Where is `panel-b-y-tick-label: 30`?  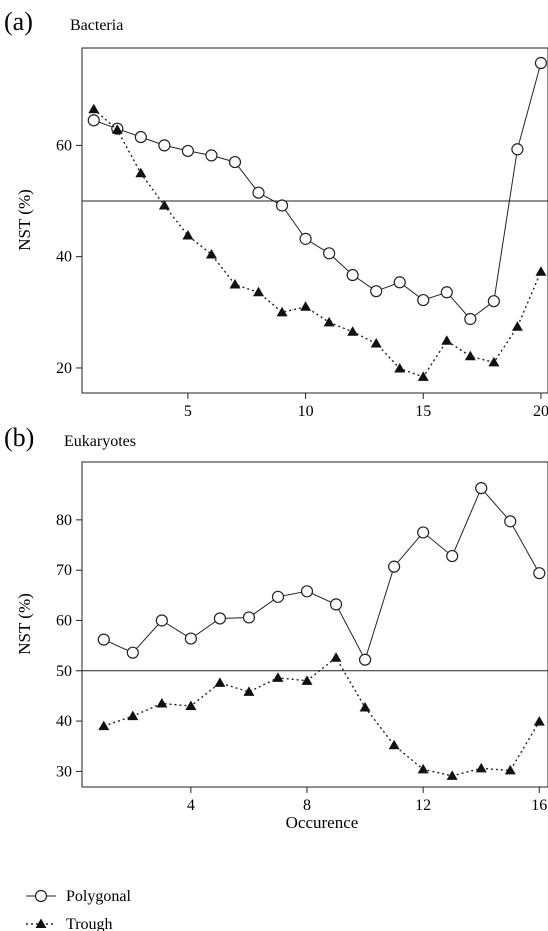 panel-b-y-tick-label: 30 is located at coordinates (64, 771).